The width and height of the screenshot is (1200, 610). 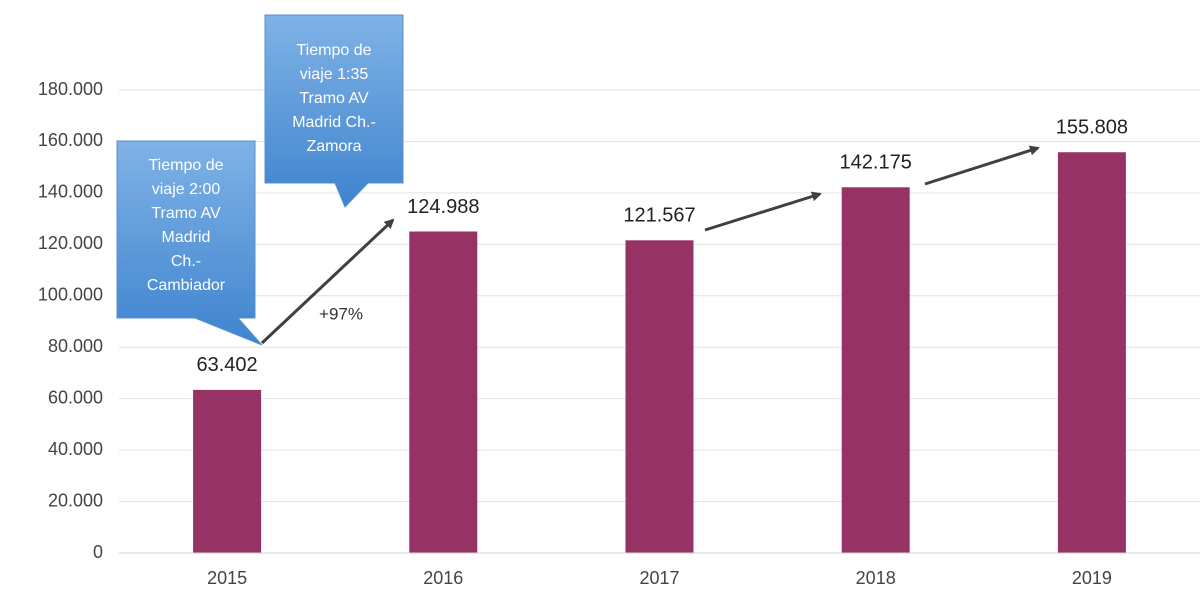 I want to click on x-tick-label: 2018, so click(x=876, y=578).